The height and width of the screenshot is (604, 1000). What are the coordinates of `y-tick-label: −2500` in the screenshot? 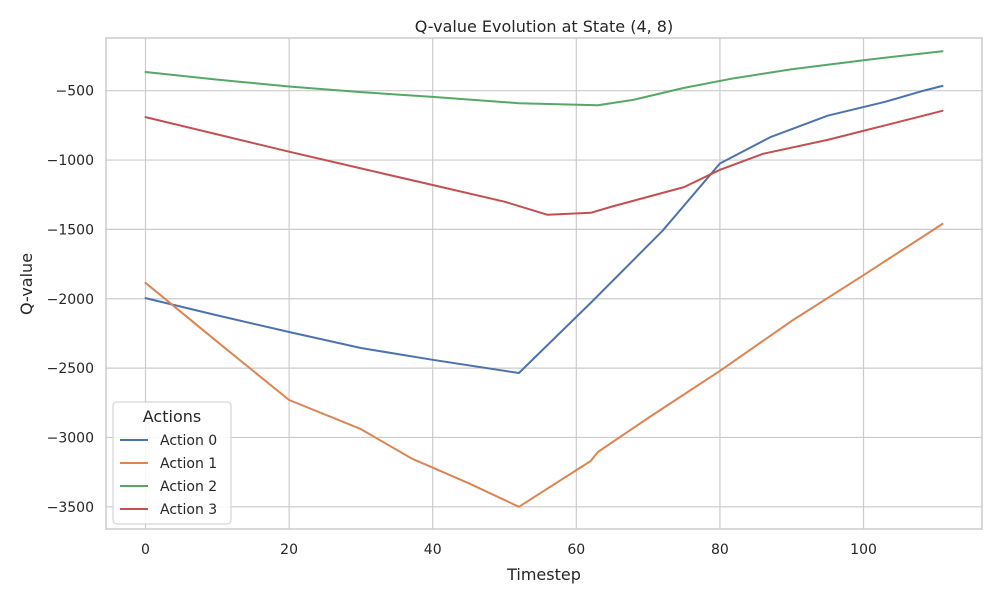 It's located at (70, 369).